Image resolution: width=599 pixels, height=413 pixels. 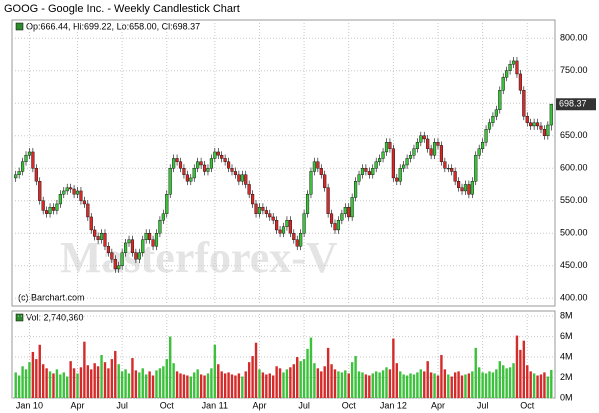 I want to click on x-tick-label: Jul, so click(x=122, y=405).